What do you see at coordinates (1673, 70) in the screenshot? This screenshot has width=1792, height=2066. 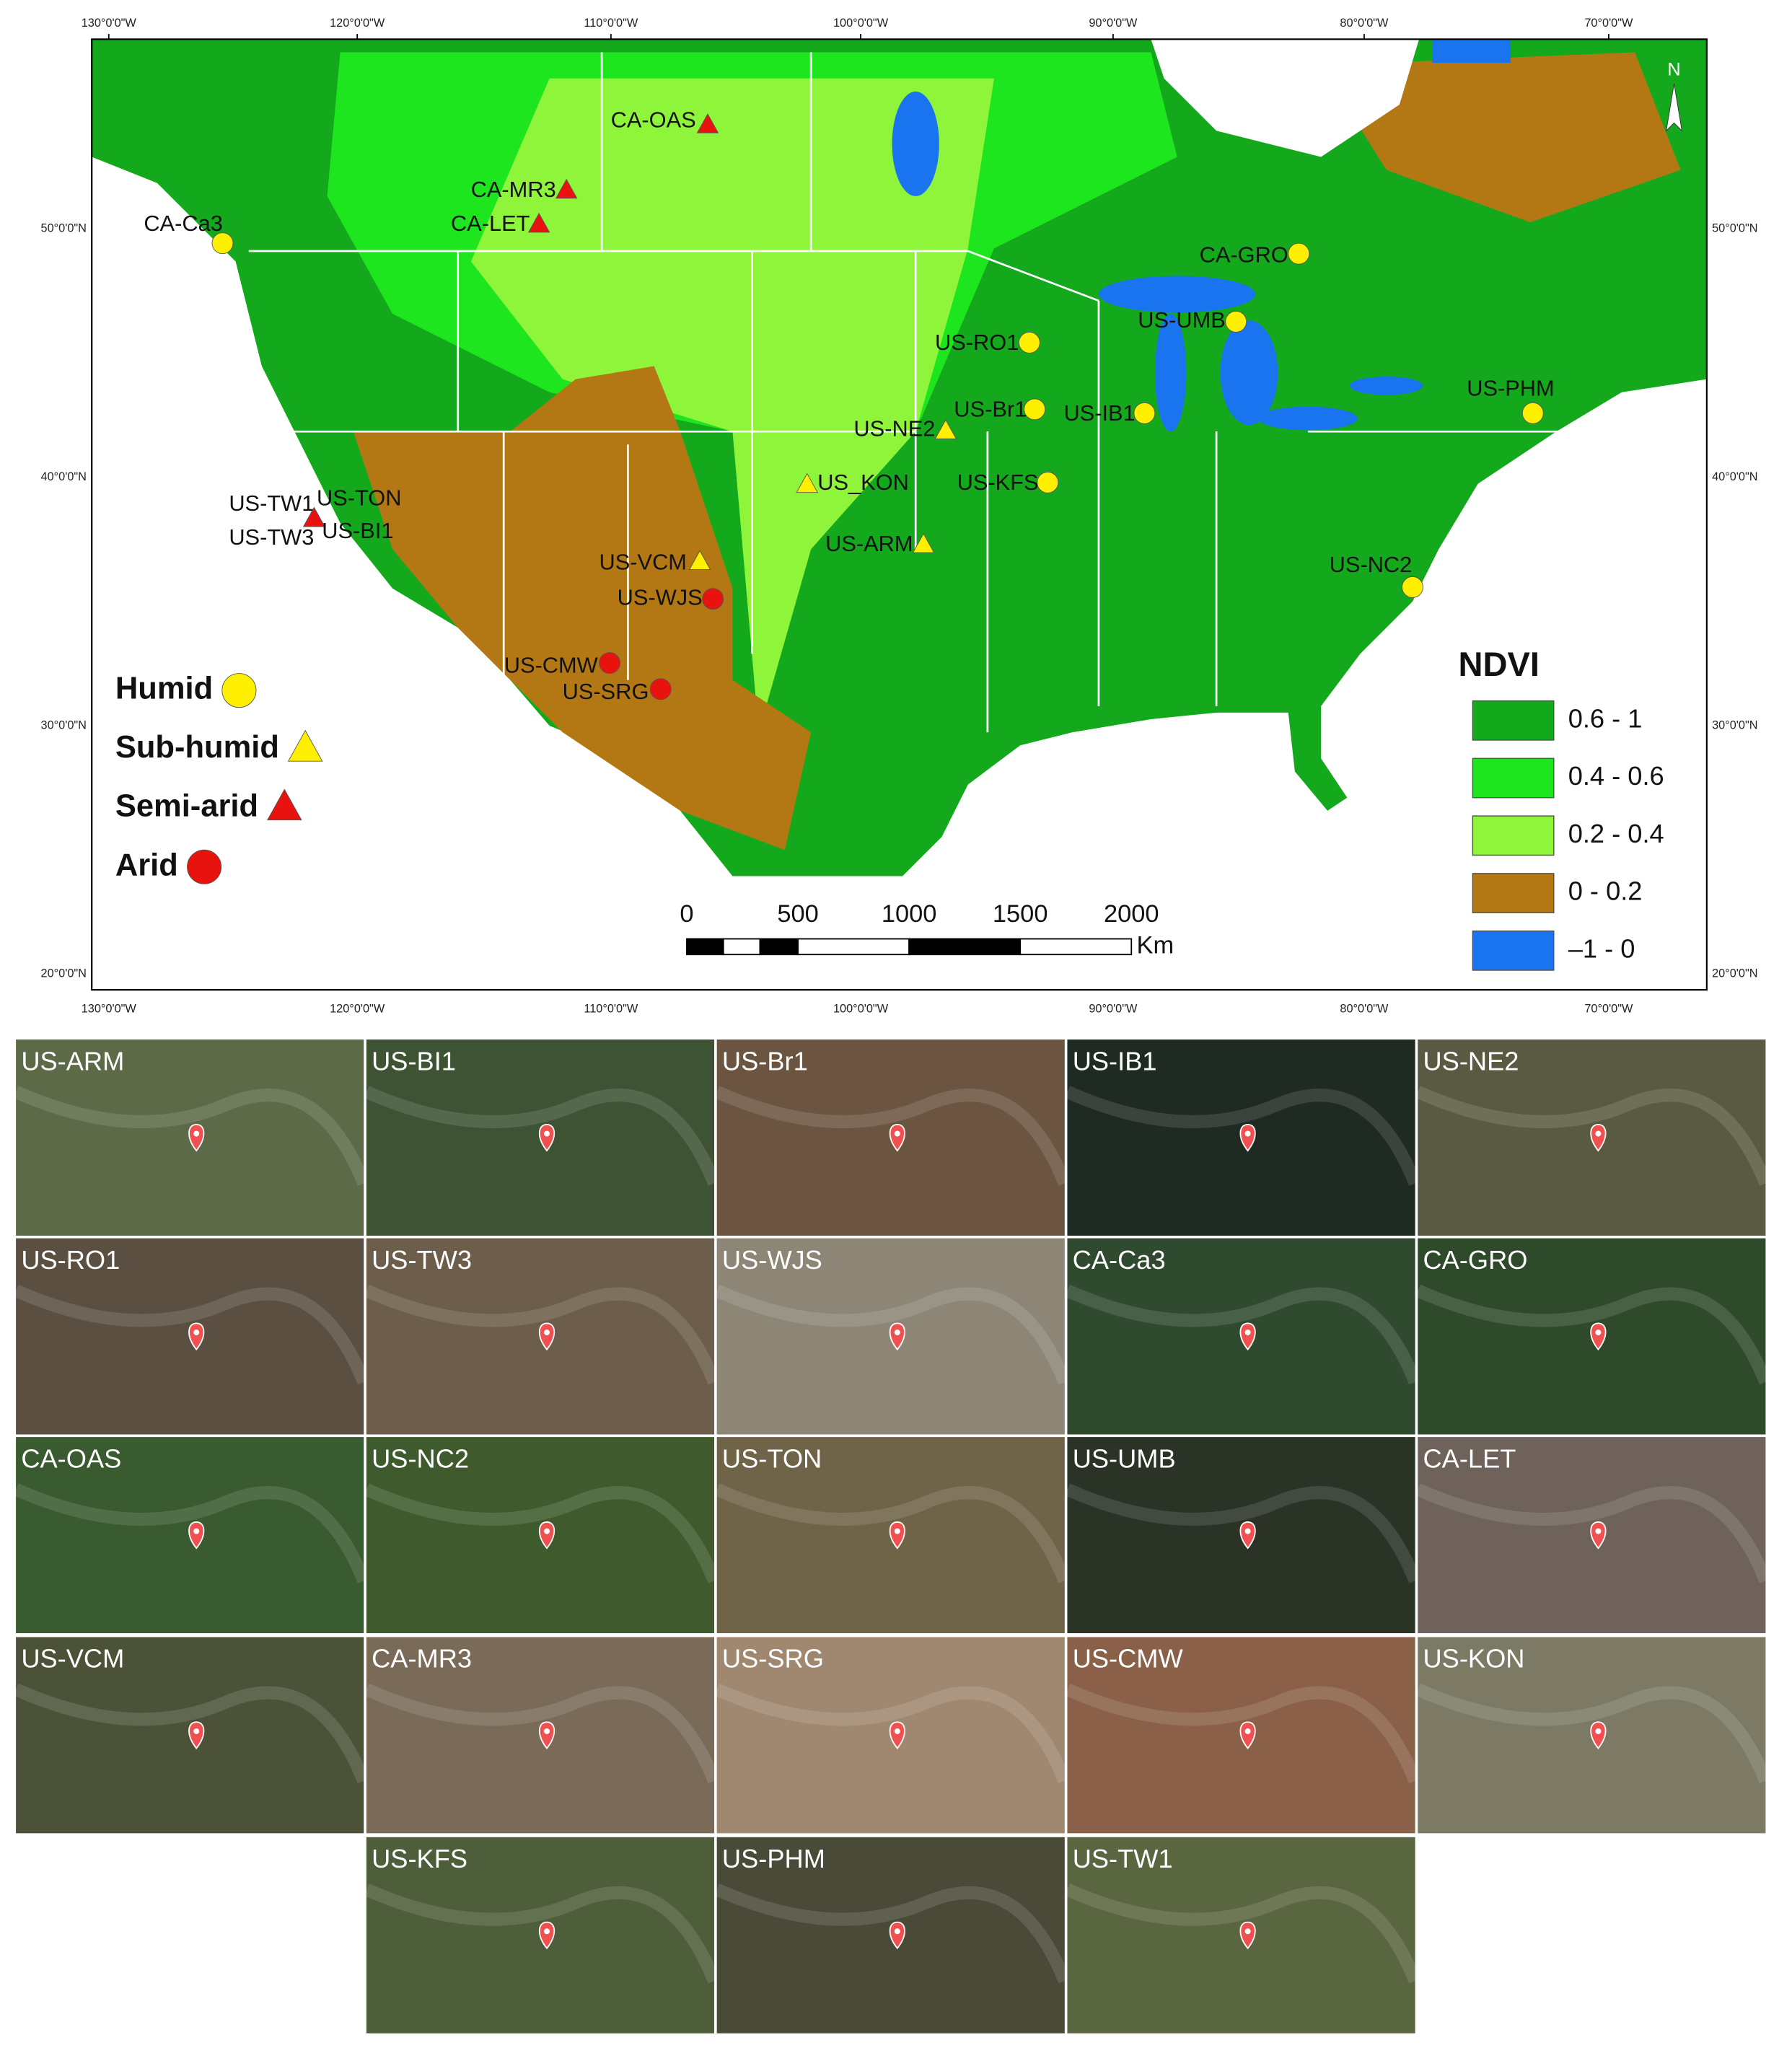 I see `north-arrow-label: N` at bounding box center [1673, 70].